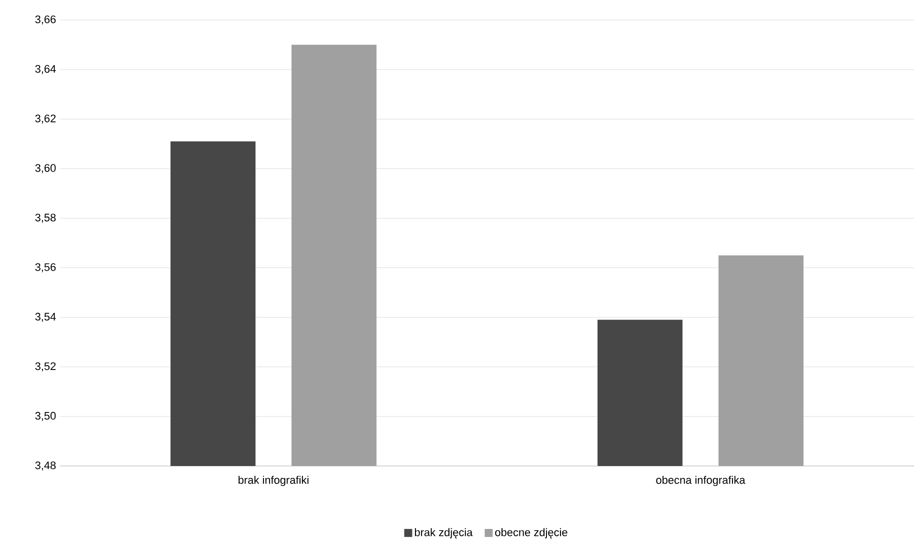 The height and width of the screenshot is (539, 914). Describe the element at coordinates (45, 119) in the screenshot. I see `y-tick-label: 3,62` at that location.